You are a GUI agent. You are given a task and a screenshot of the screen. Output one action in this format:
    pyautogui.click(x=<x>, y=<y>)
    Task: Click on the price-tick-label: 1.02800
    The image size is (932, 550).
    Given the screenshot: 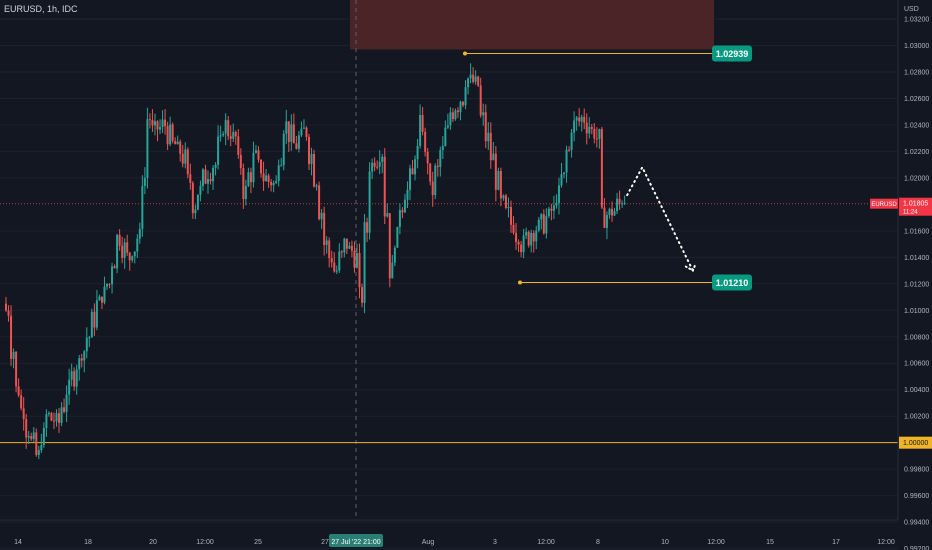 What is the action you would take?
    pyautogui.click(x=916, y=72)
    